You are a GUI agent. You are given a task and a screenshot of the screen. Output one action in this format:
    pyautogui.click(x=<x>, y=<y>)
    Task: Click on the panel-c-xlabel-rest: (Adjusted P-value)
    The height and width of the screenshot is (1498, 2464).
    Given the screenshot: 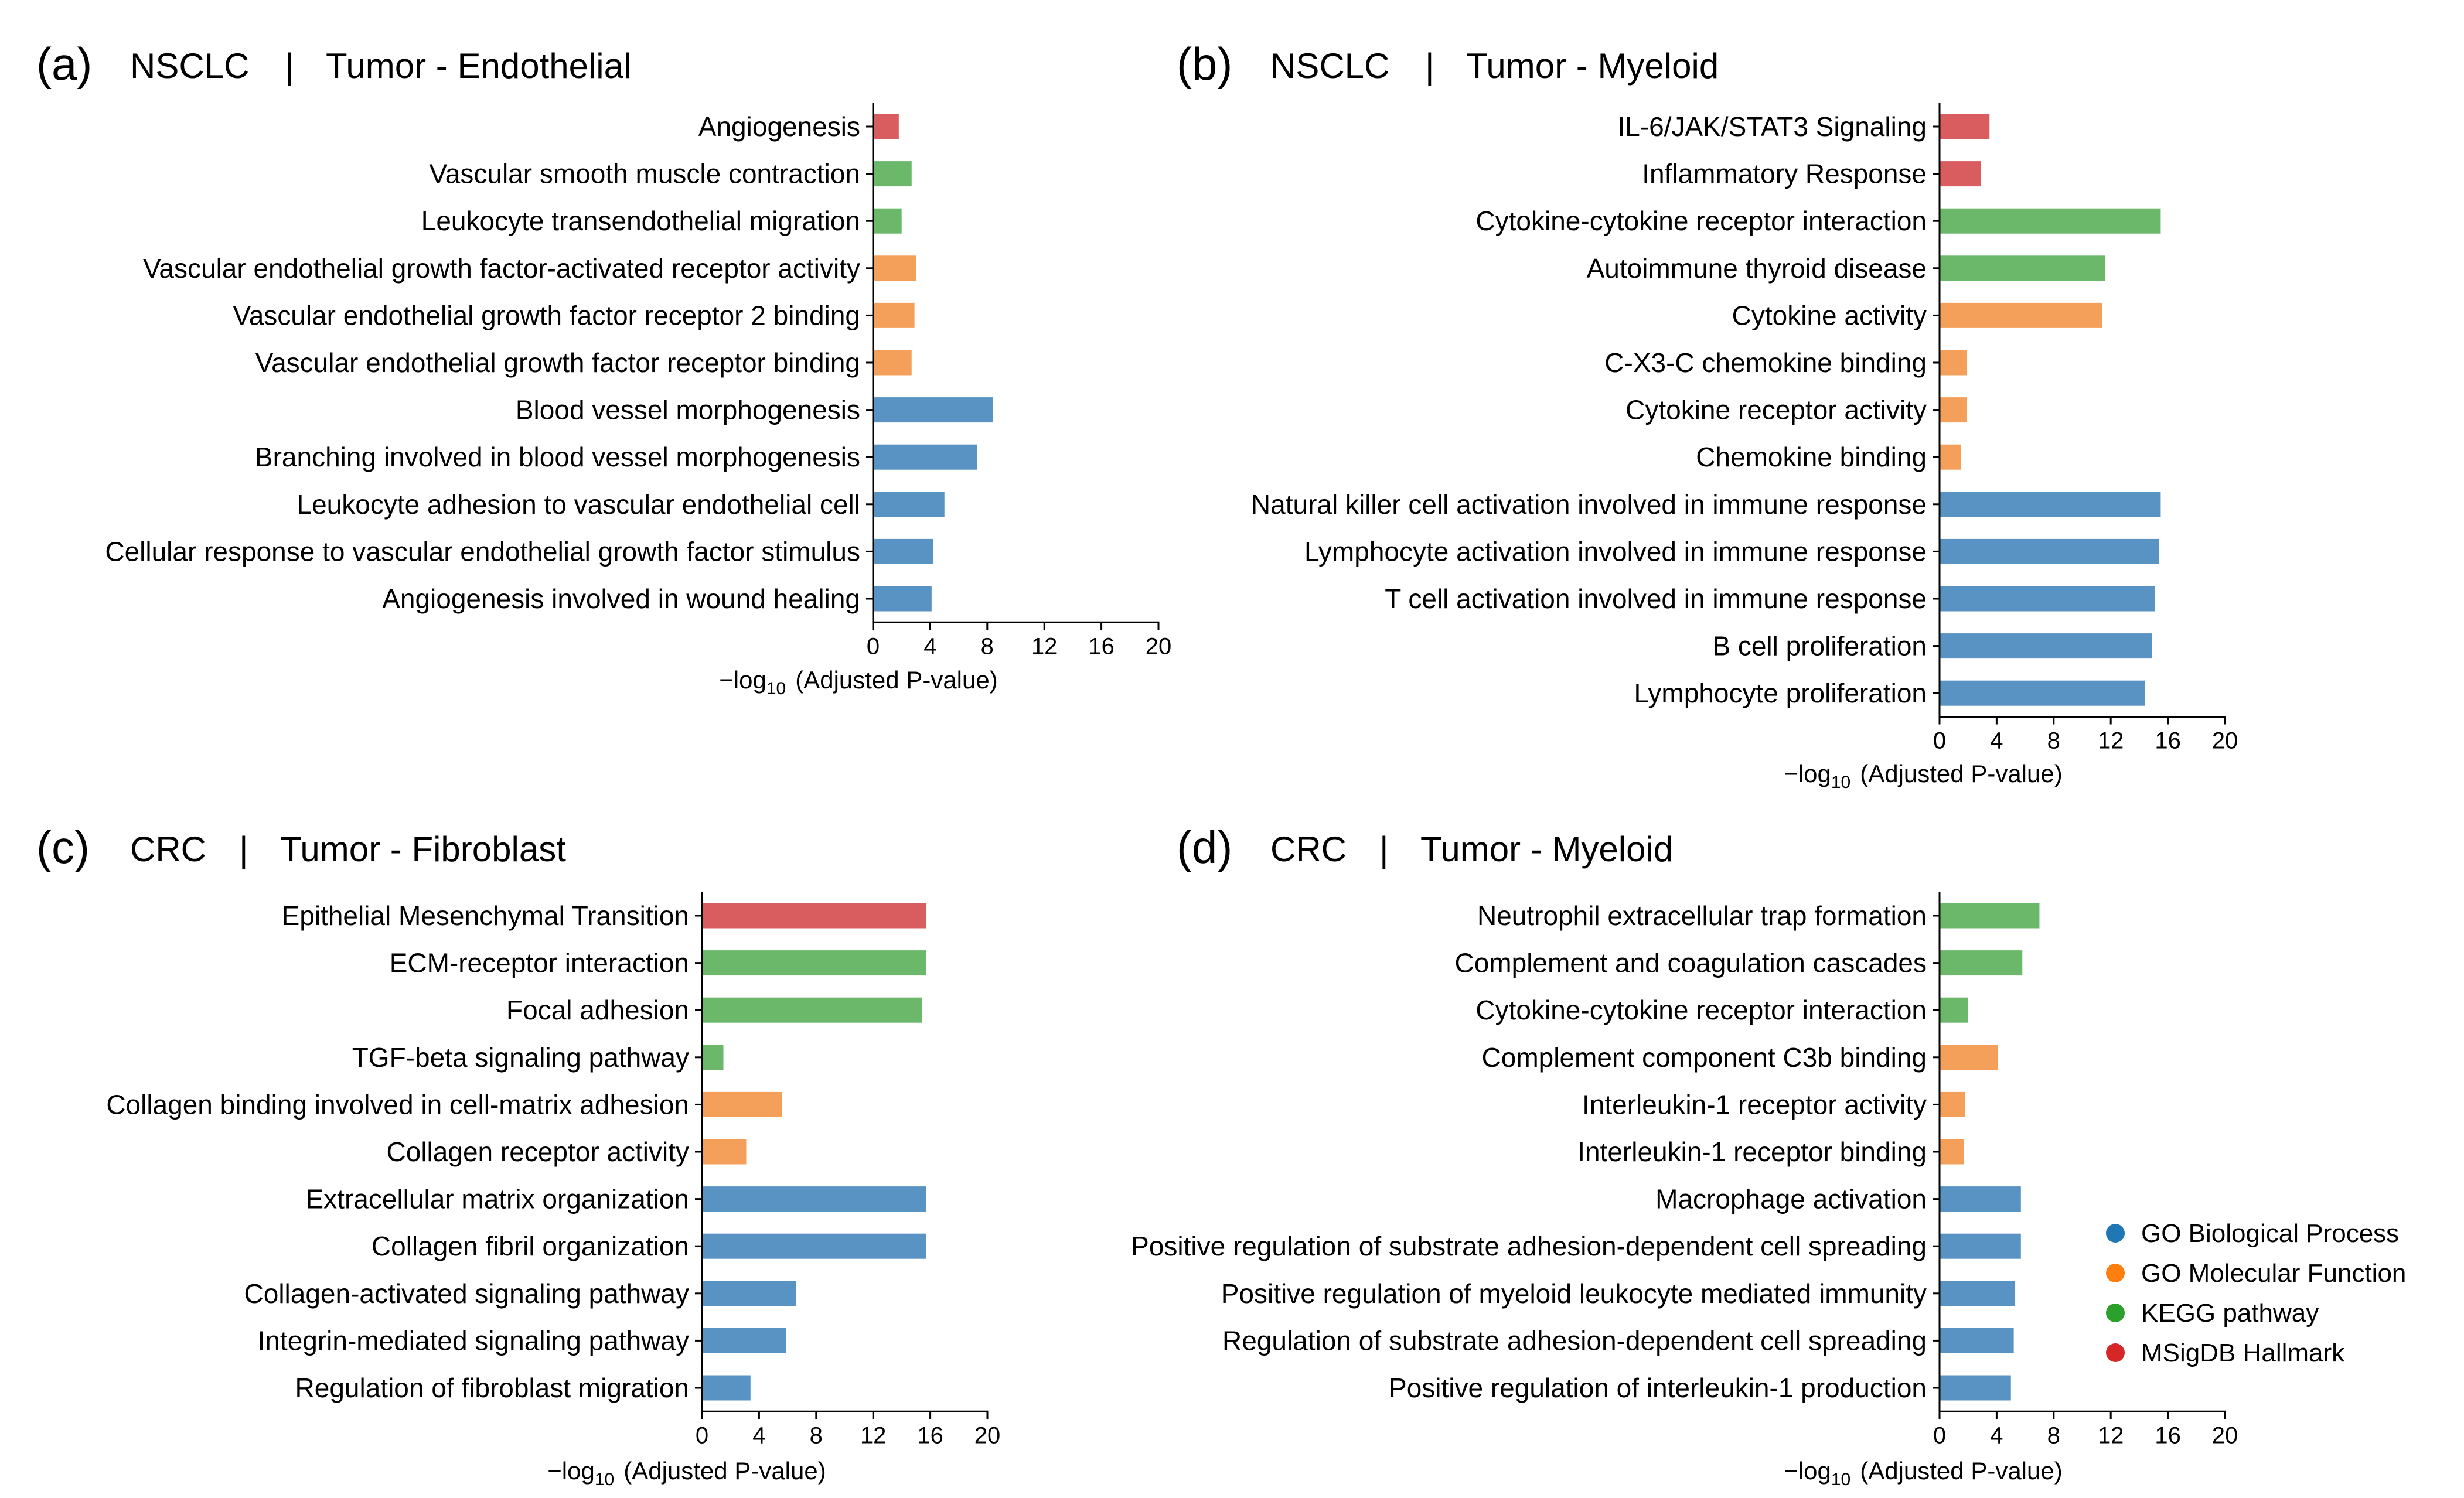 What is the action you would take?
    pyautogui.click(x=724, y=1471)
    